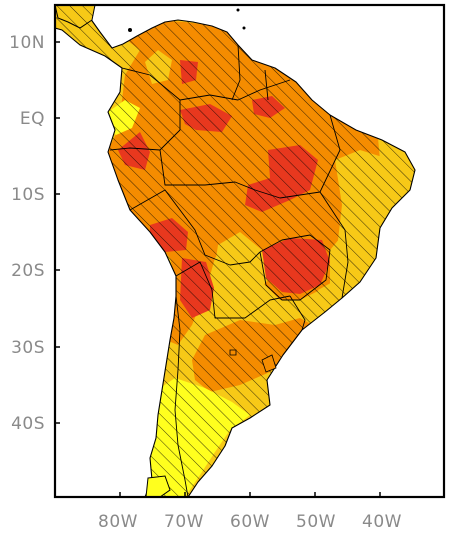 Image resolution: width=460 pixels, height=552 pixels. I want to click on lat-label-40s: 40S, so click(28, 424).